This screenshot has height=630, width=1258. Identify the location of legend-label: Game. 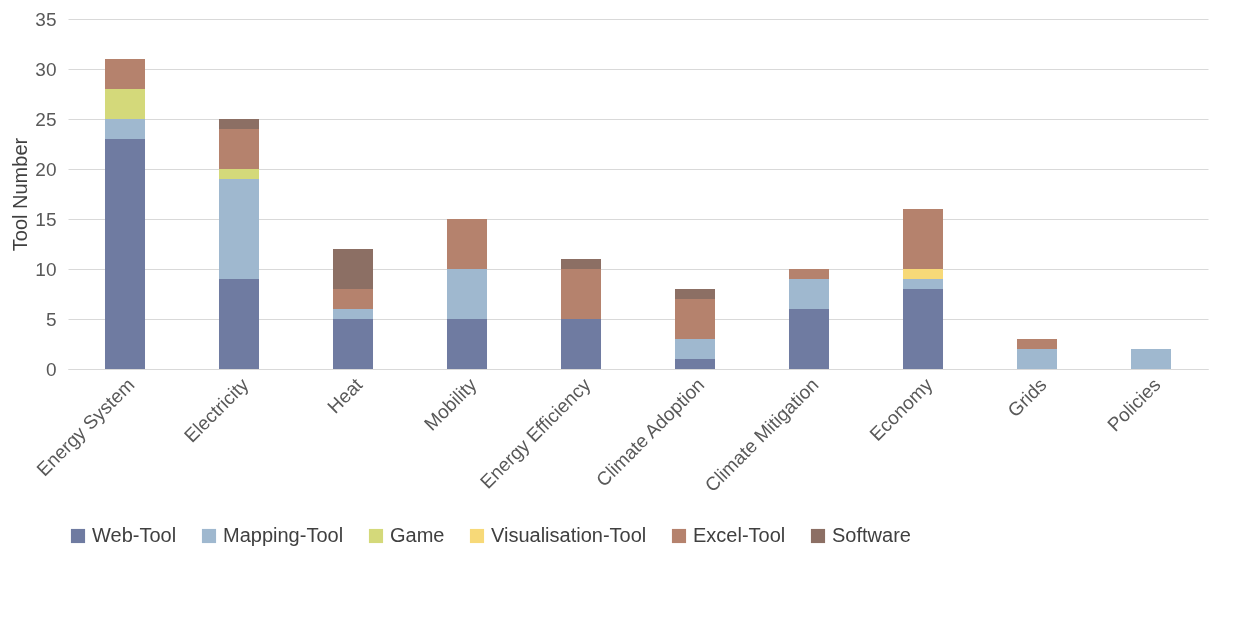
(417, 535).